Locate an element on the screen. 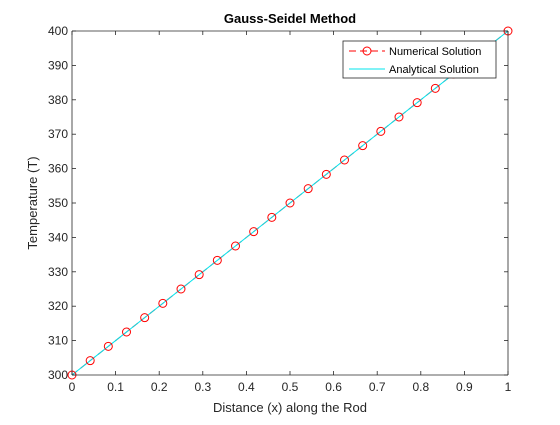 The width and height of the screenshot is (560, 425). x-axis-label: Distance (x) along the Rod is located at coordinates (290, 407).